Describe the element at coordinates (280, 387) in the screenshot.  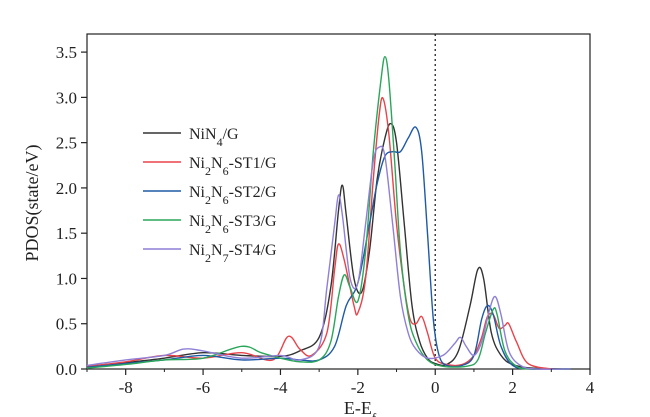
I see `x-tick-label: -4` at that location.